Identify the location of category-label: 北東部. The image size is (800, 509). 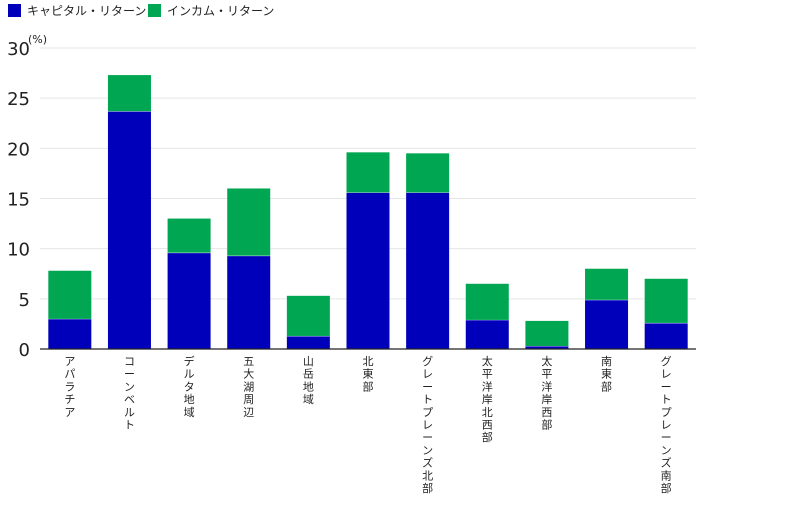
(368, 374).